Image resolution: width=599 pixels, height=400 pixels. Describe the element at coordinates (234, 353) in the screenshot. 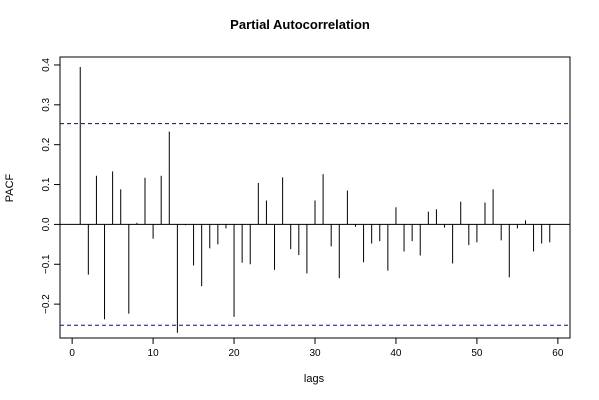

I see `x-tick-label: 20` at that location.